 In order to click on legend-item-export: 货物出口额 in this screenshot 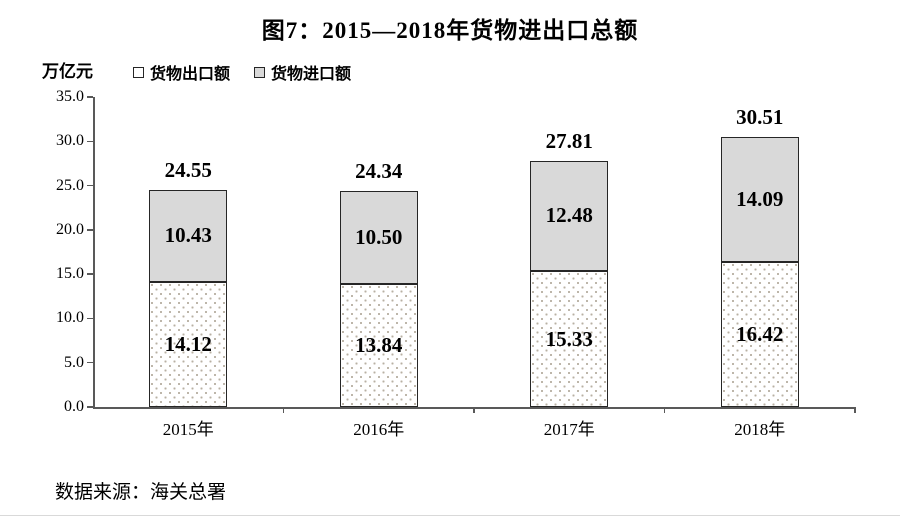, I will do `click(181, 72)`.